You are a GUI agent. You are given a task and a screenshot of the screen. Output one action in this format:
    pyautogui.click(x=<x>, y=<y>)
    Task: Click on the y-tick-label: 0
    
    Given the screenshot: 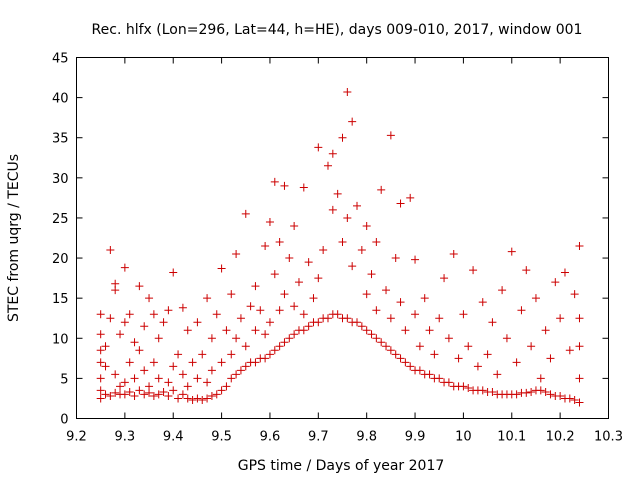 What is the action you would take?
    pyautogui.click(x=64, y=420)
    